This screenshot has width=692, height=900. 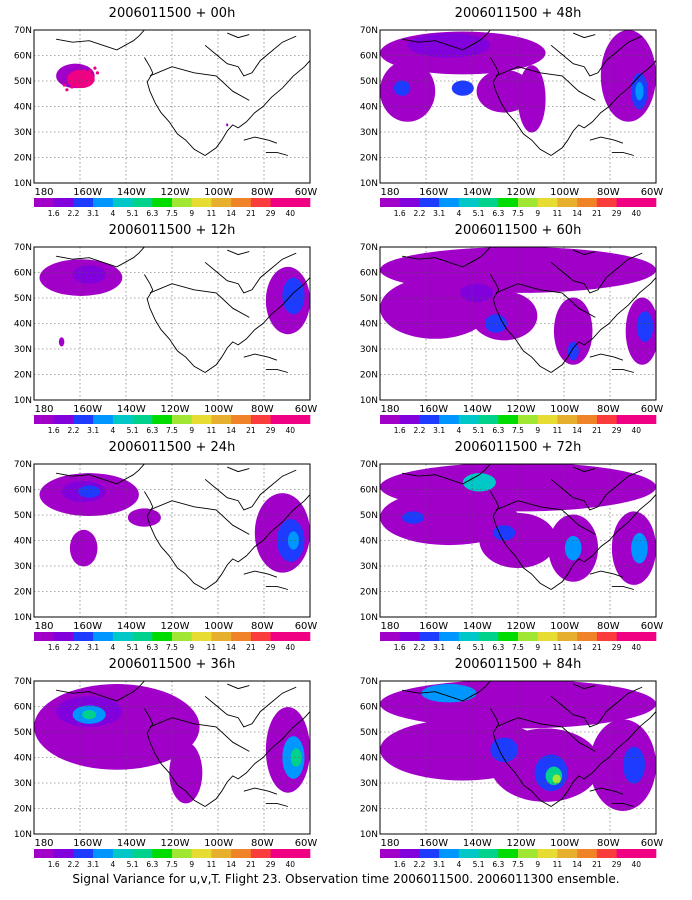 I want to click on colorbar-label: 6.3, so click(x=498, y=864).